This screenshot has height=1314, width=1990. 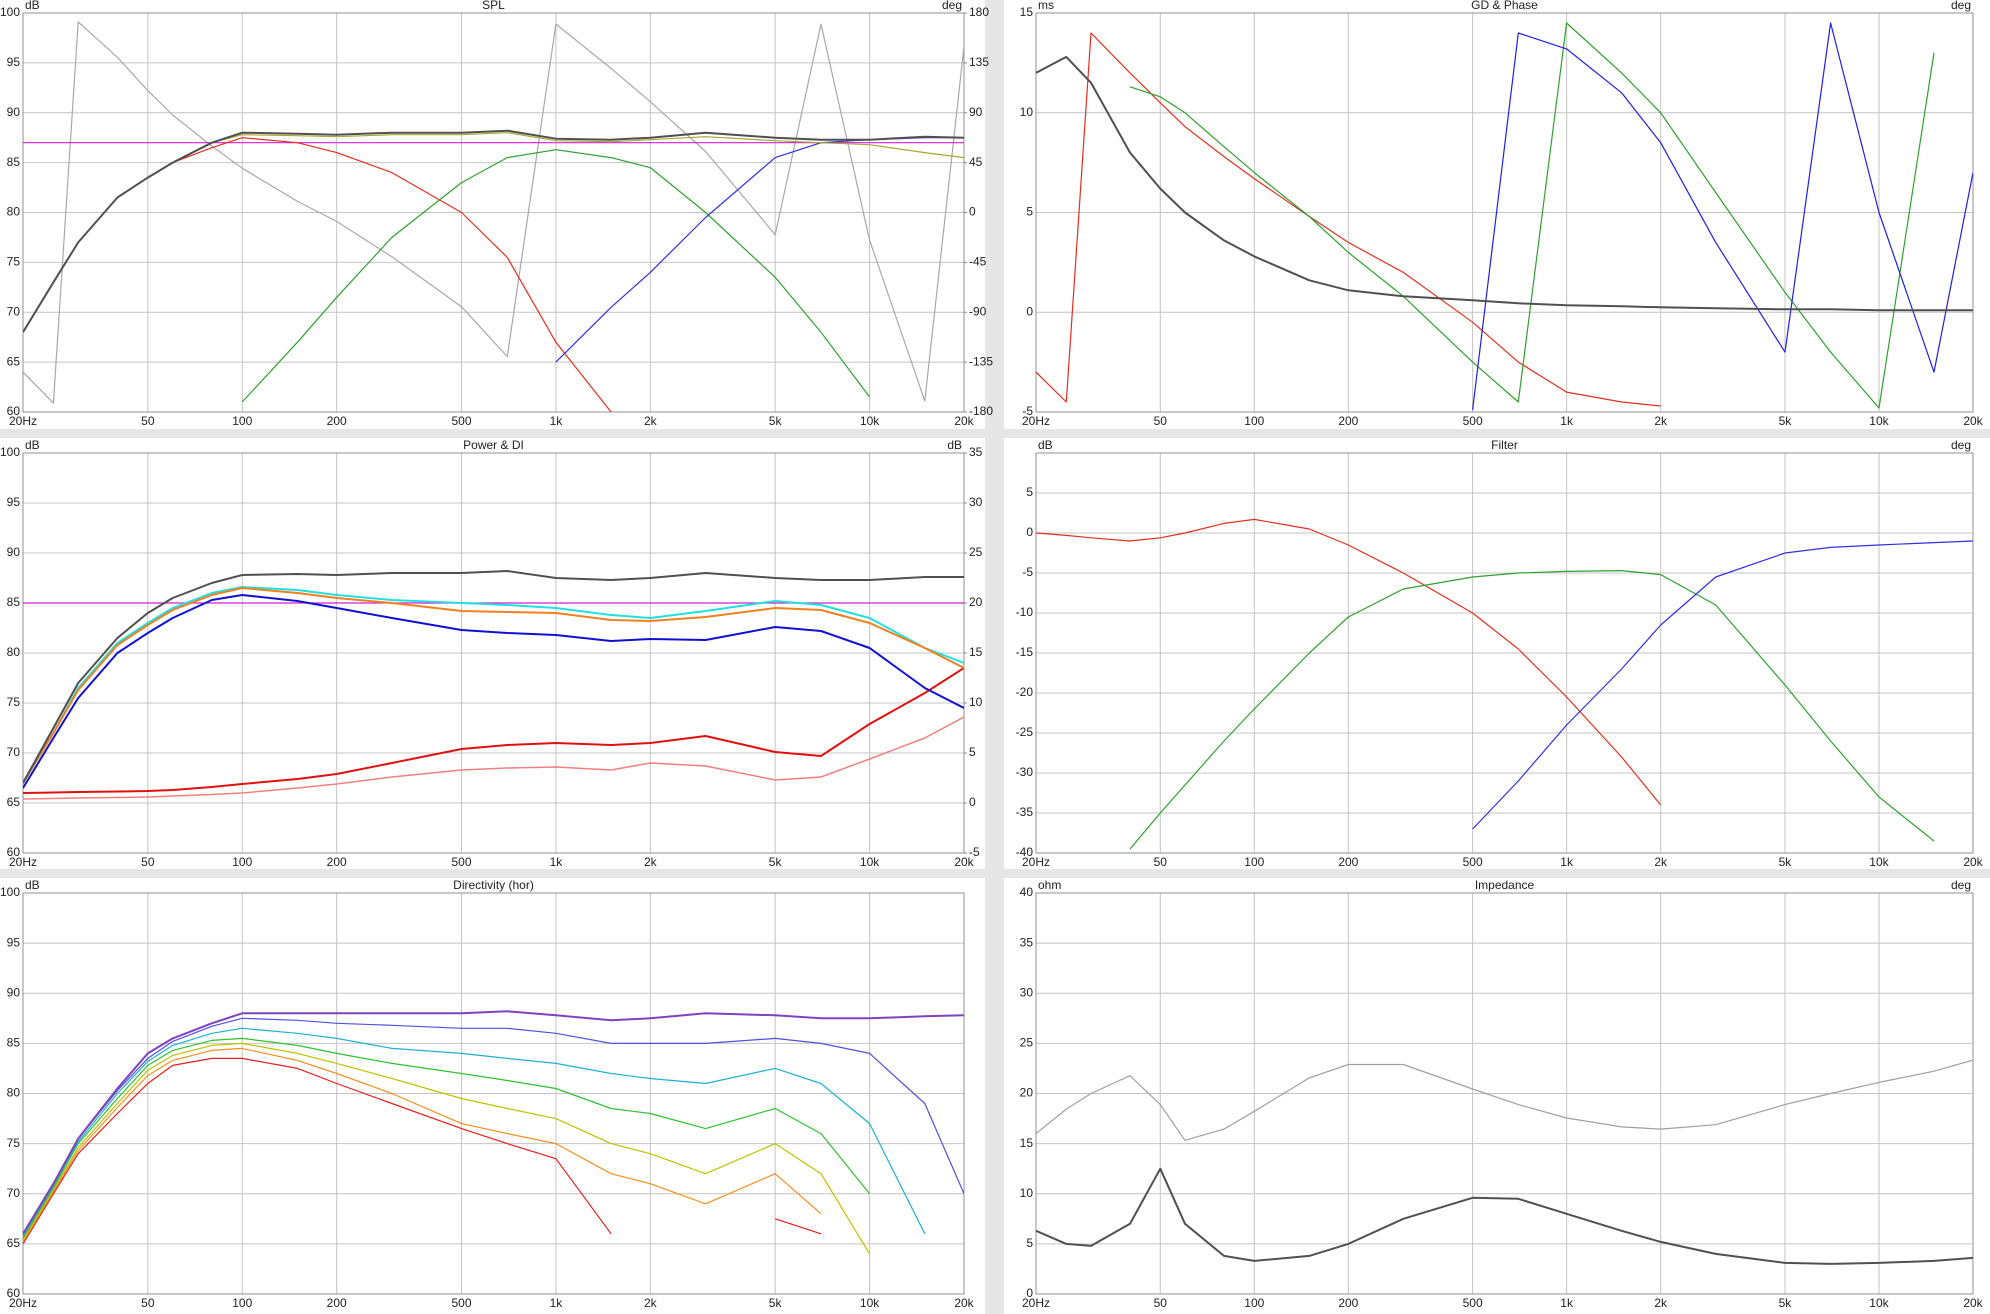 I want to click on y2-axis-unit: dB, so click(x=954, y=445).